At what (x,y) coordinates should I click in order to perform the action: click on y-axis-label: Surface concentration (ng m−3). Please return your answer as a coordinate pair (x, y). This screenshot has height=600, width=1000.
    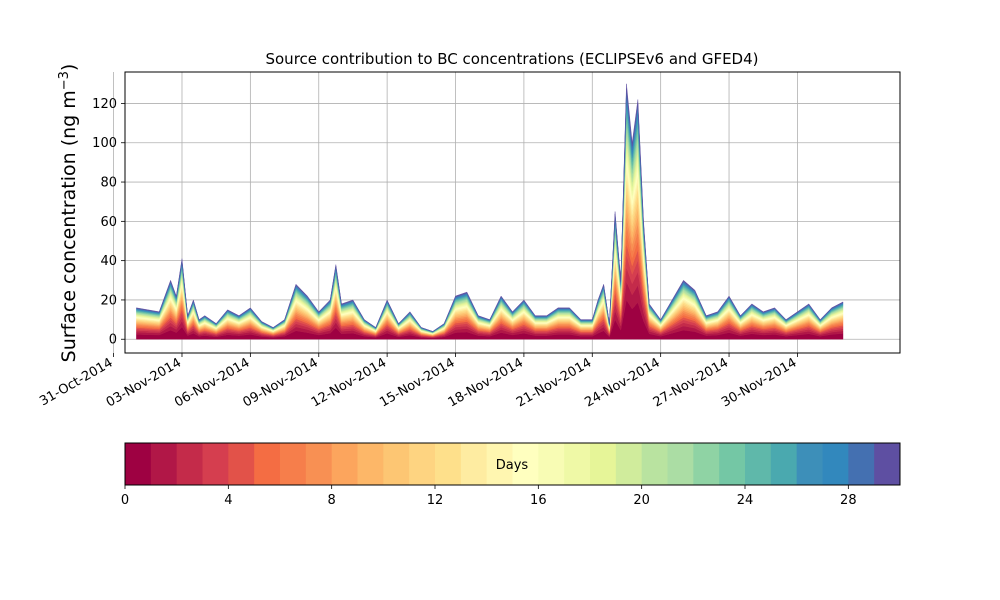
    Looking at the image, I should click on (68, 213).